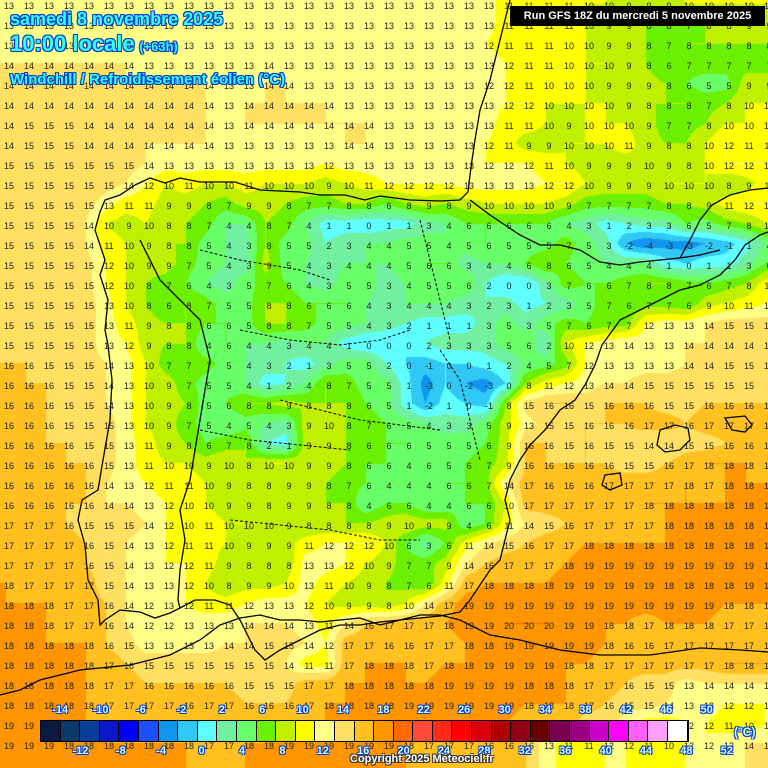  I want to click on legend-tick-top: 22, so click(423, 710).